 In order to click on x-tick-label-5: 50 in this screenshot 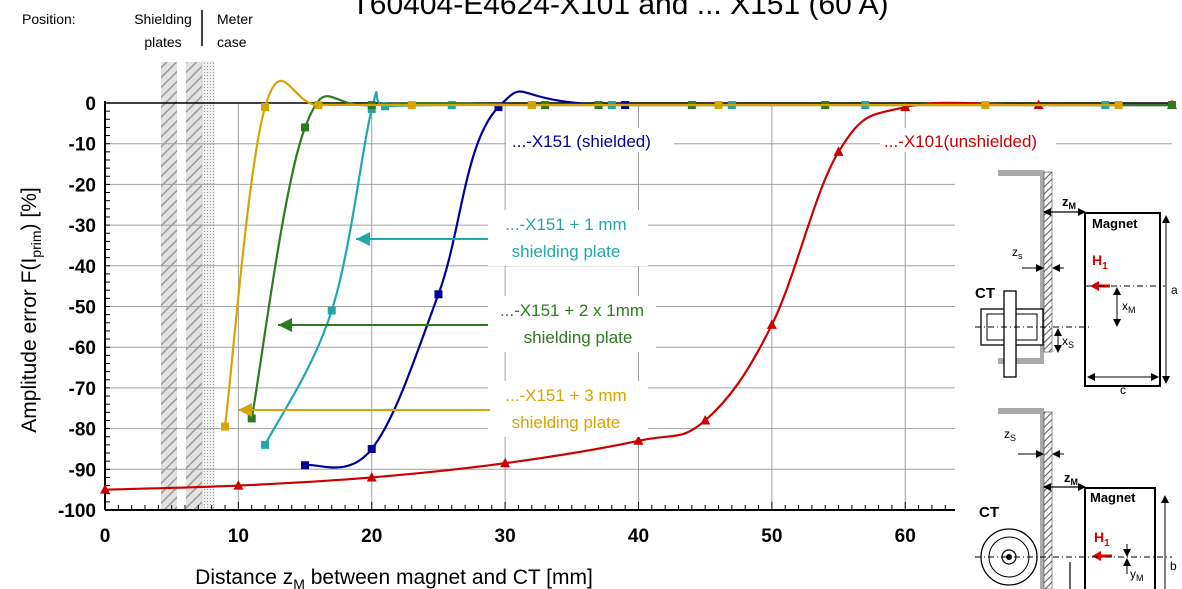, I will do `click(771, 536)`.